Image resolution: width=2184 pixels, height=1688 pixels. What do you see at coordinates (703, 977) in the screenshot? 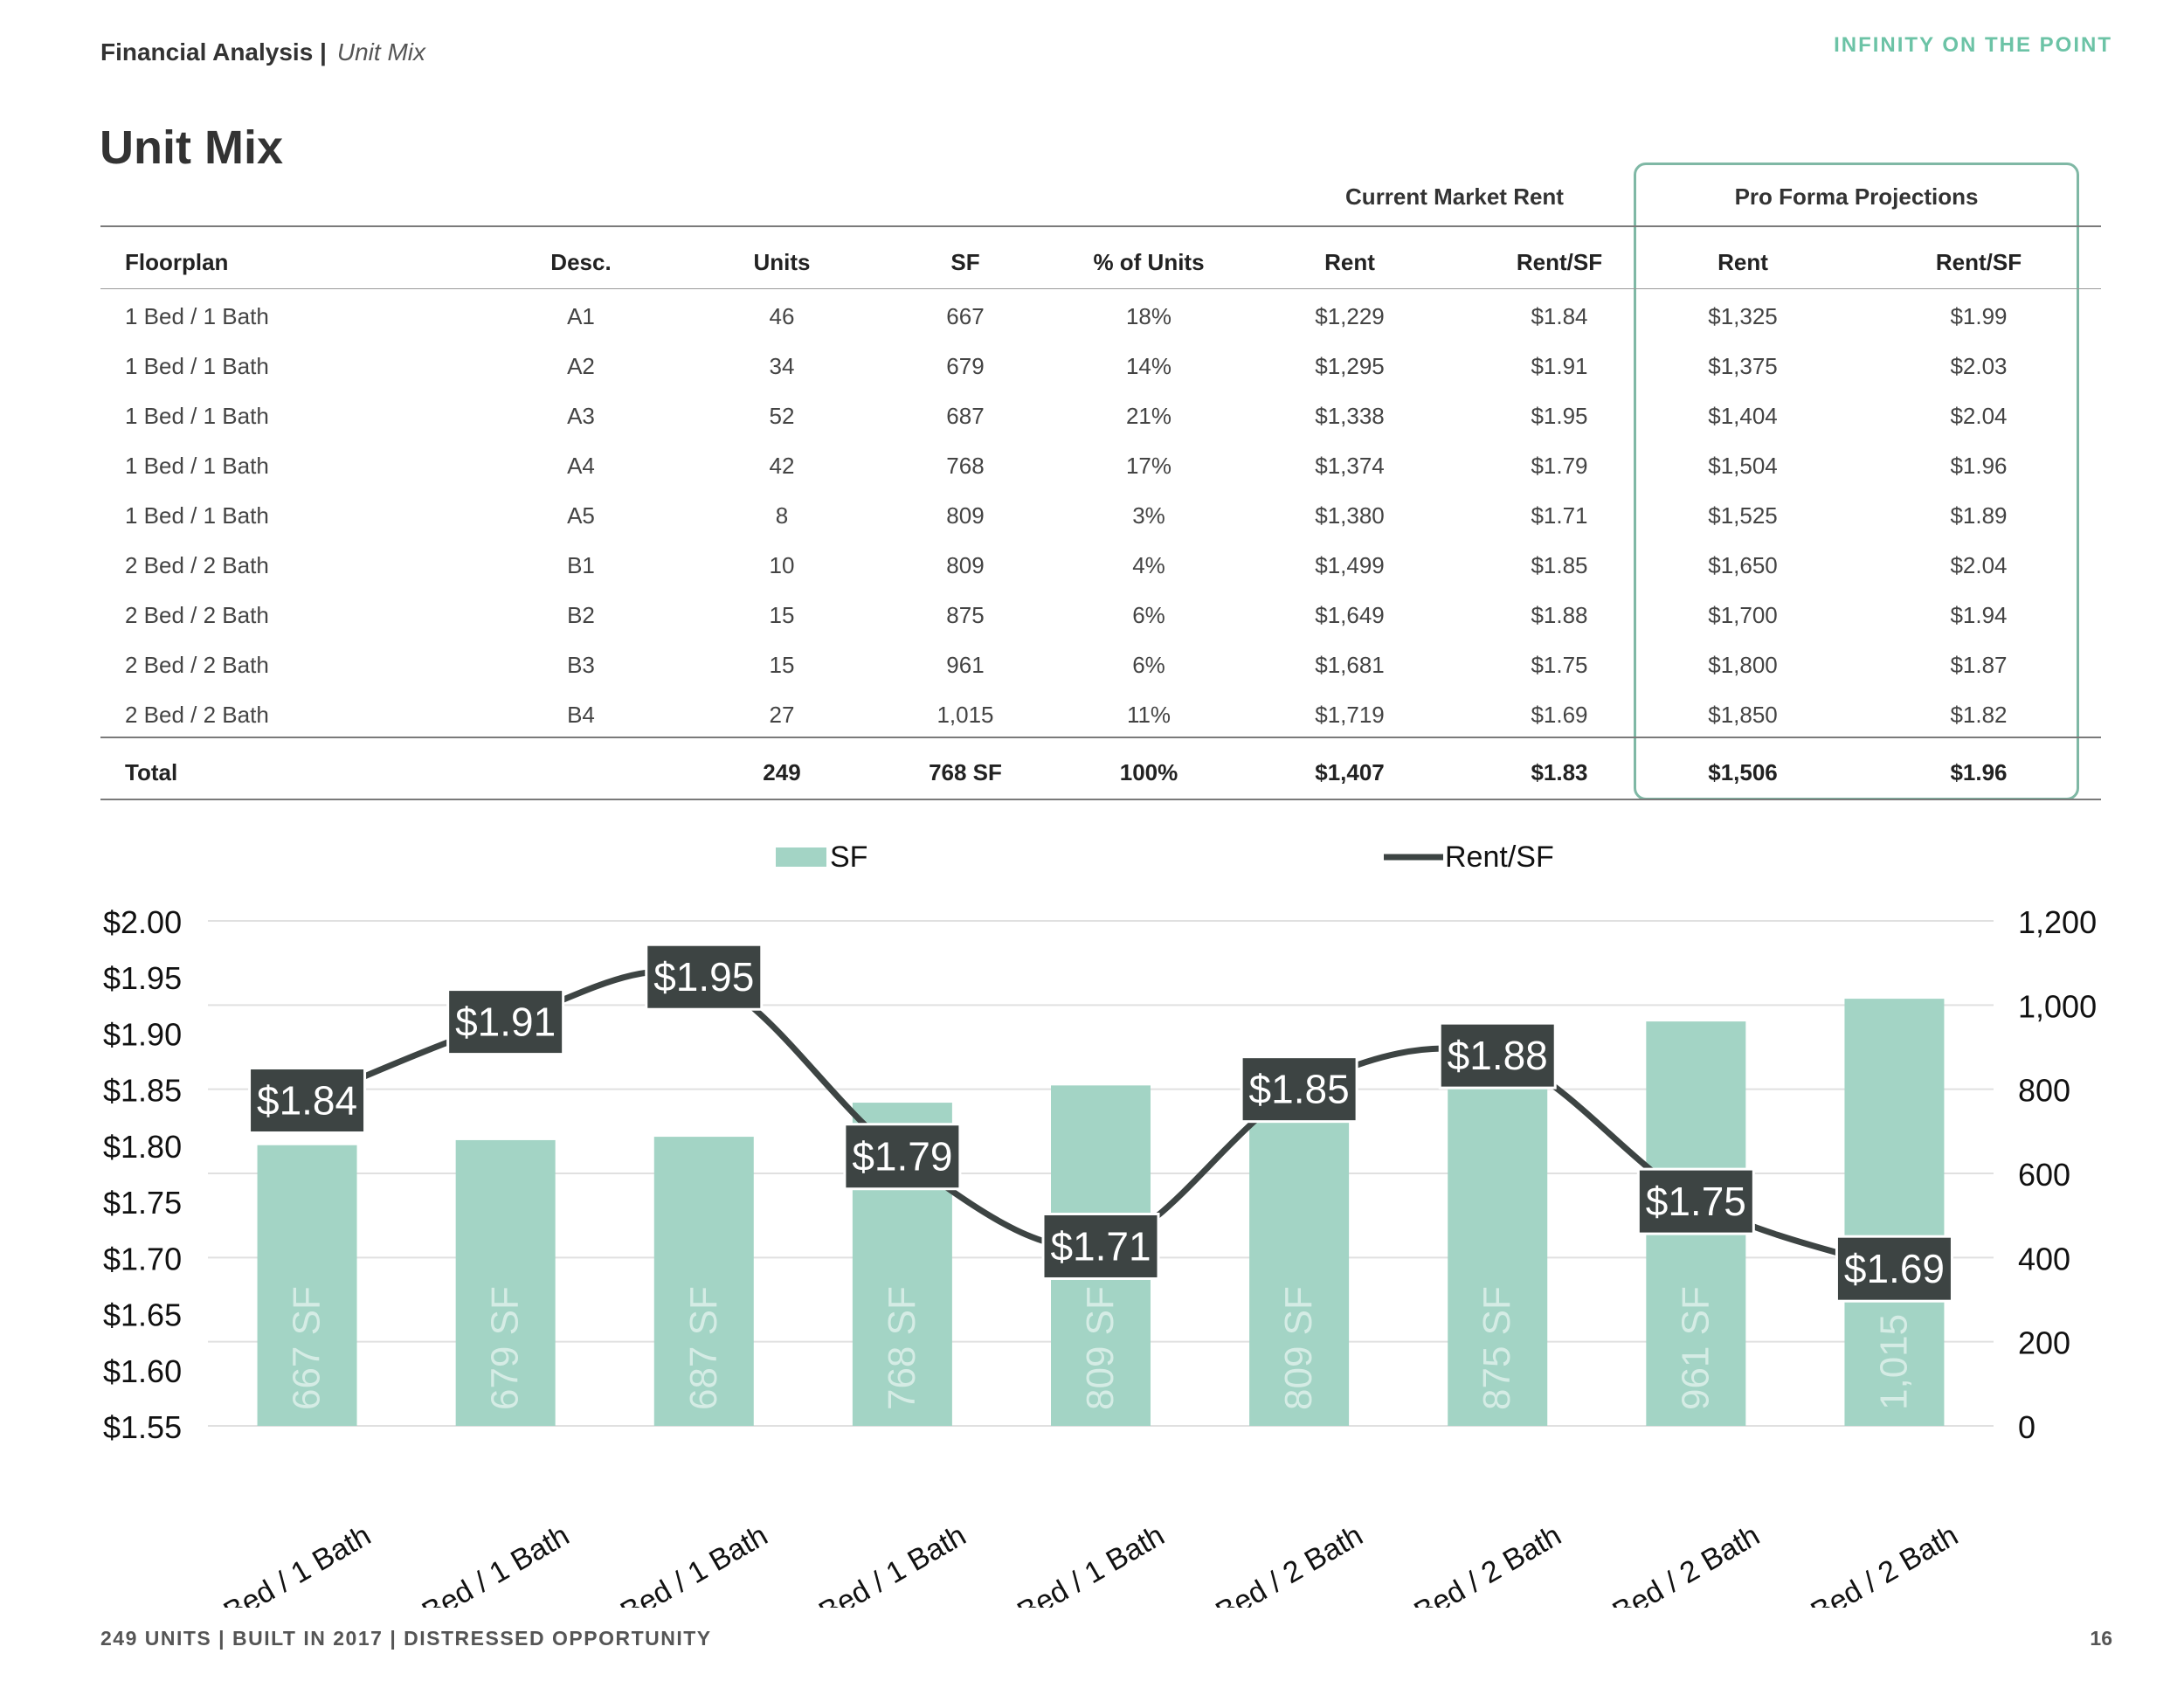
I see `rent-sf-data-label: $1.95` at bounding box center [703, 977].